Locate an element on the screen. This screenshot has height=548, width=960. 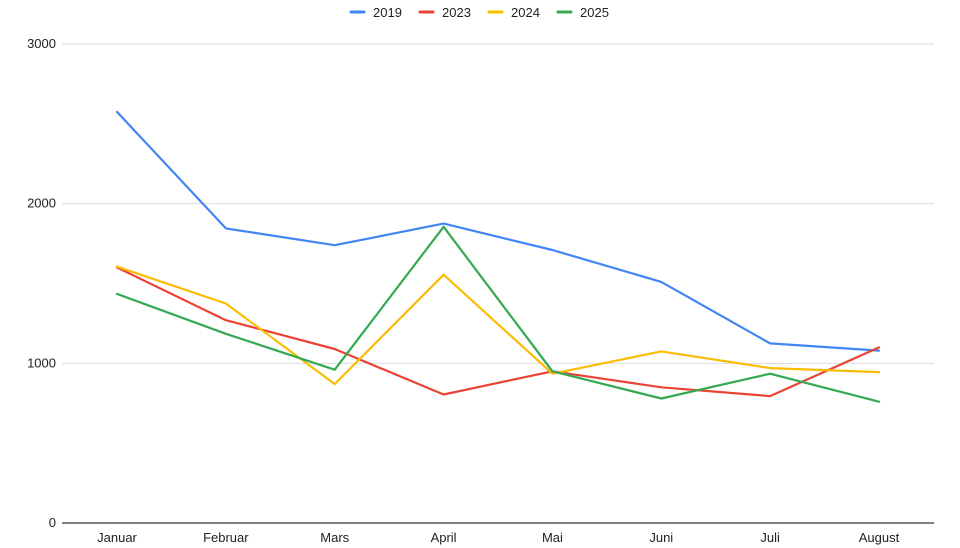
x-tick-label: Mai is located at coordinates (552, 537).